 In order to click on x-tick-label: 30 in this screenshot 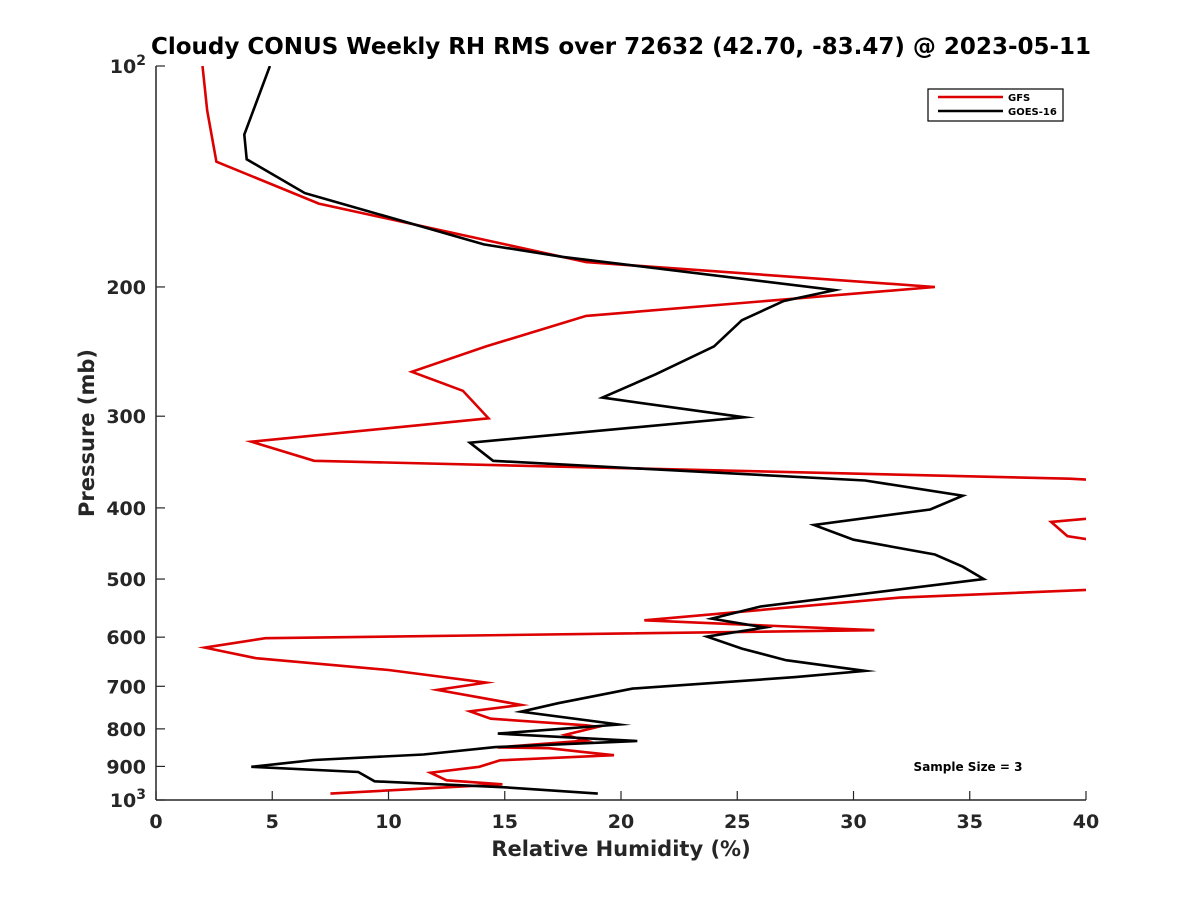, I will do `click(853, 822)`.